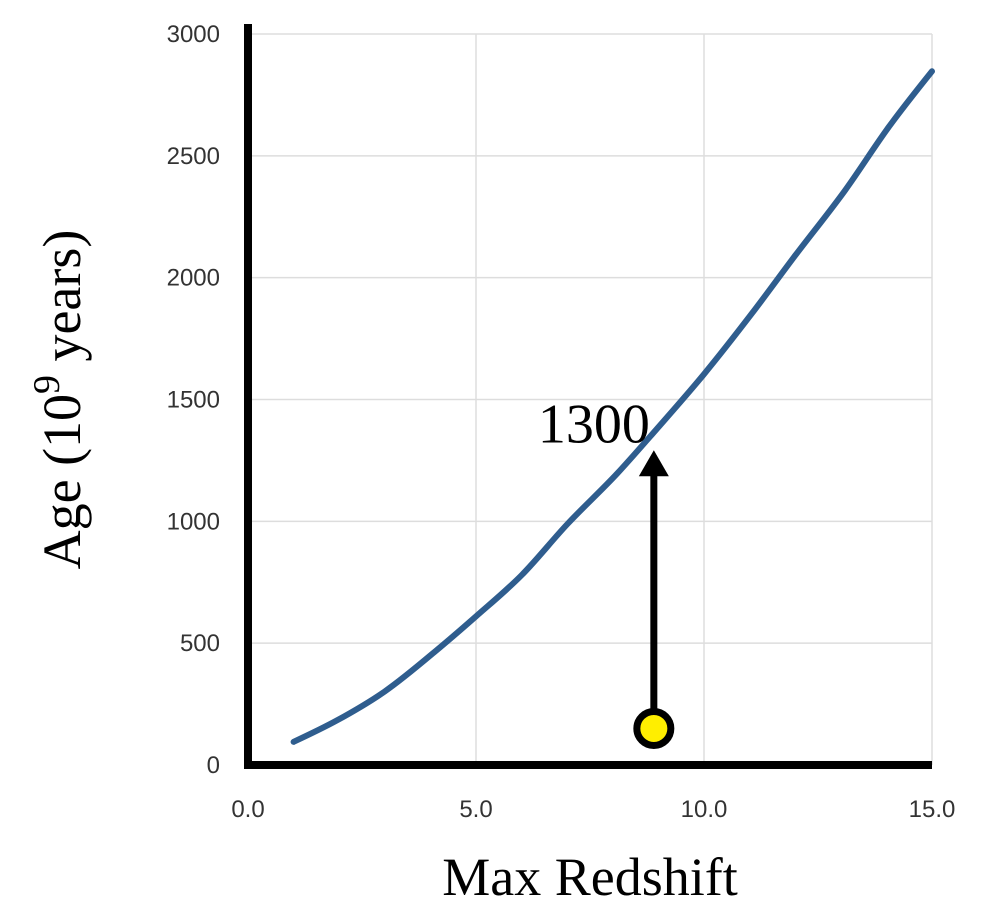  What do you see at coordinates (193, 278) in the screenshot?
I see `y-tick-label: 2000` at bounding box center [193, 278].